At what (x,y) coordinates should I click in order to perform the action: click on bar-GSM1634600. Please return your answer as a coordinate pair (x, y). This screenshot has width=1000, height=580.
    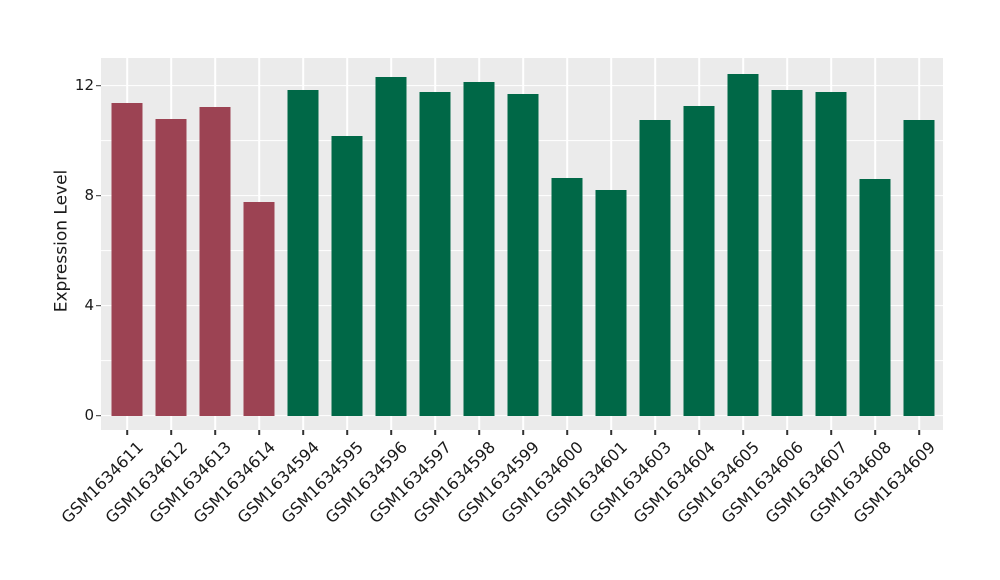
    Looking at the image, I should click on (567, 297).